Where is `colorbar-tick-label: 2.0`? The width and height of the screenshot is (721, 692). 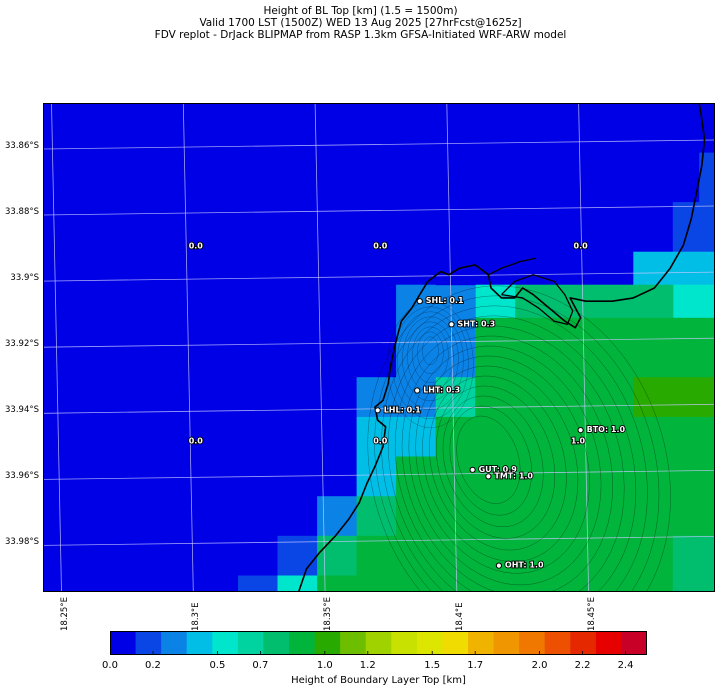 colorbar-tick-label: 2.0 is located at coordinates (539, 665).